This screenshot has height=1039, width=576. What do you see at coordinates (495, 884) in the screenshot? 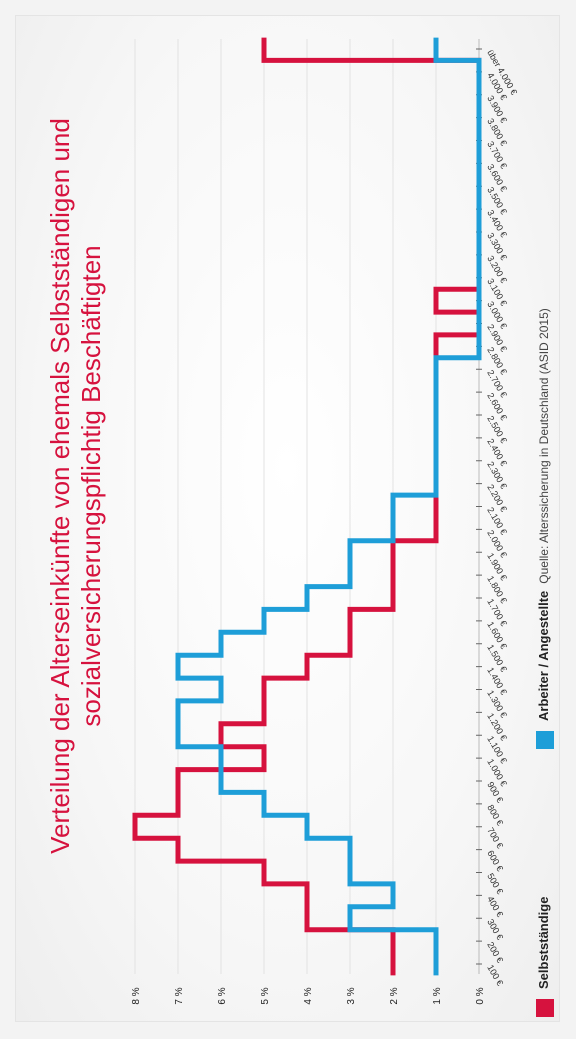
I see `x-tick-label: 500 €` at bounding box center [495, 884].